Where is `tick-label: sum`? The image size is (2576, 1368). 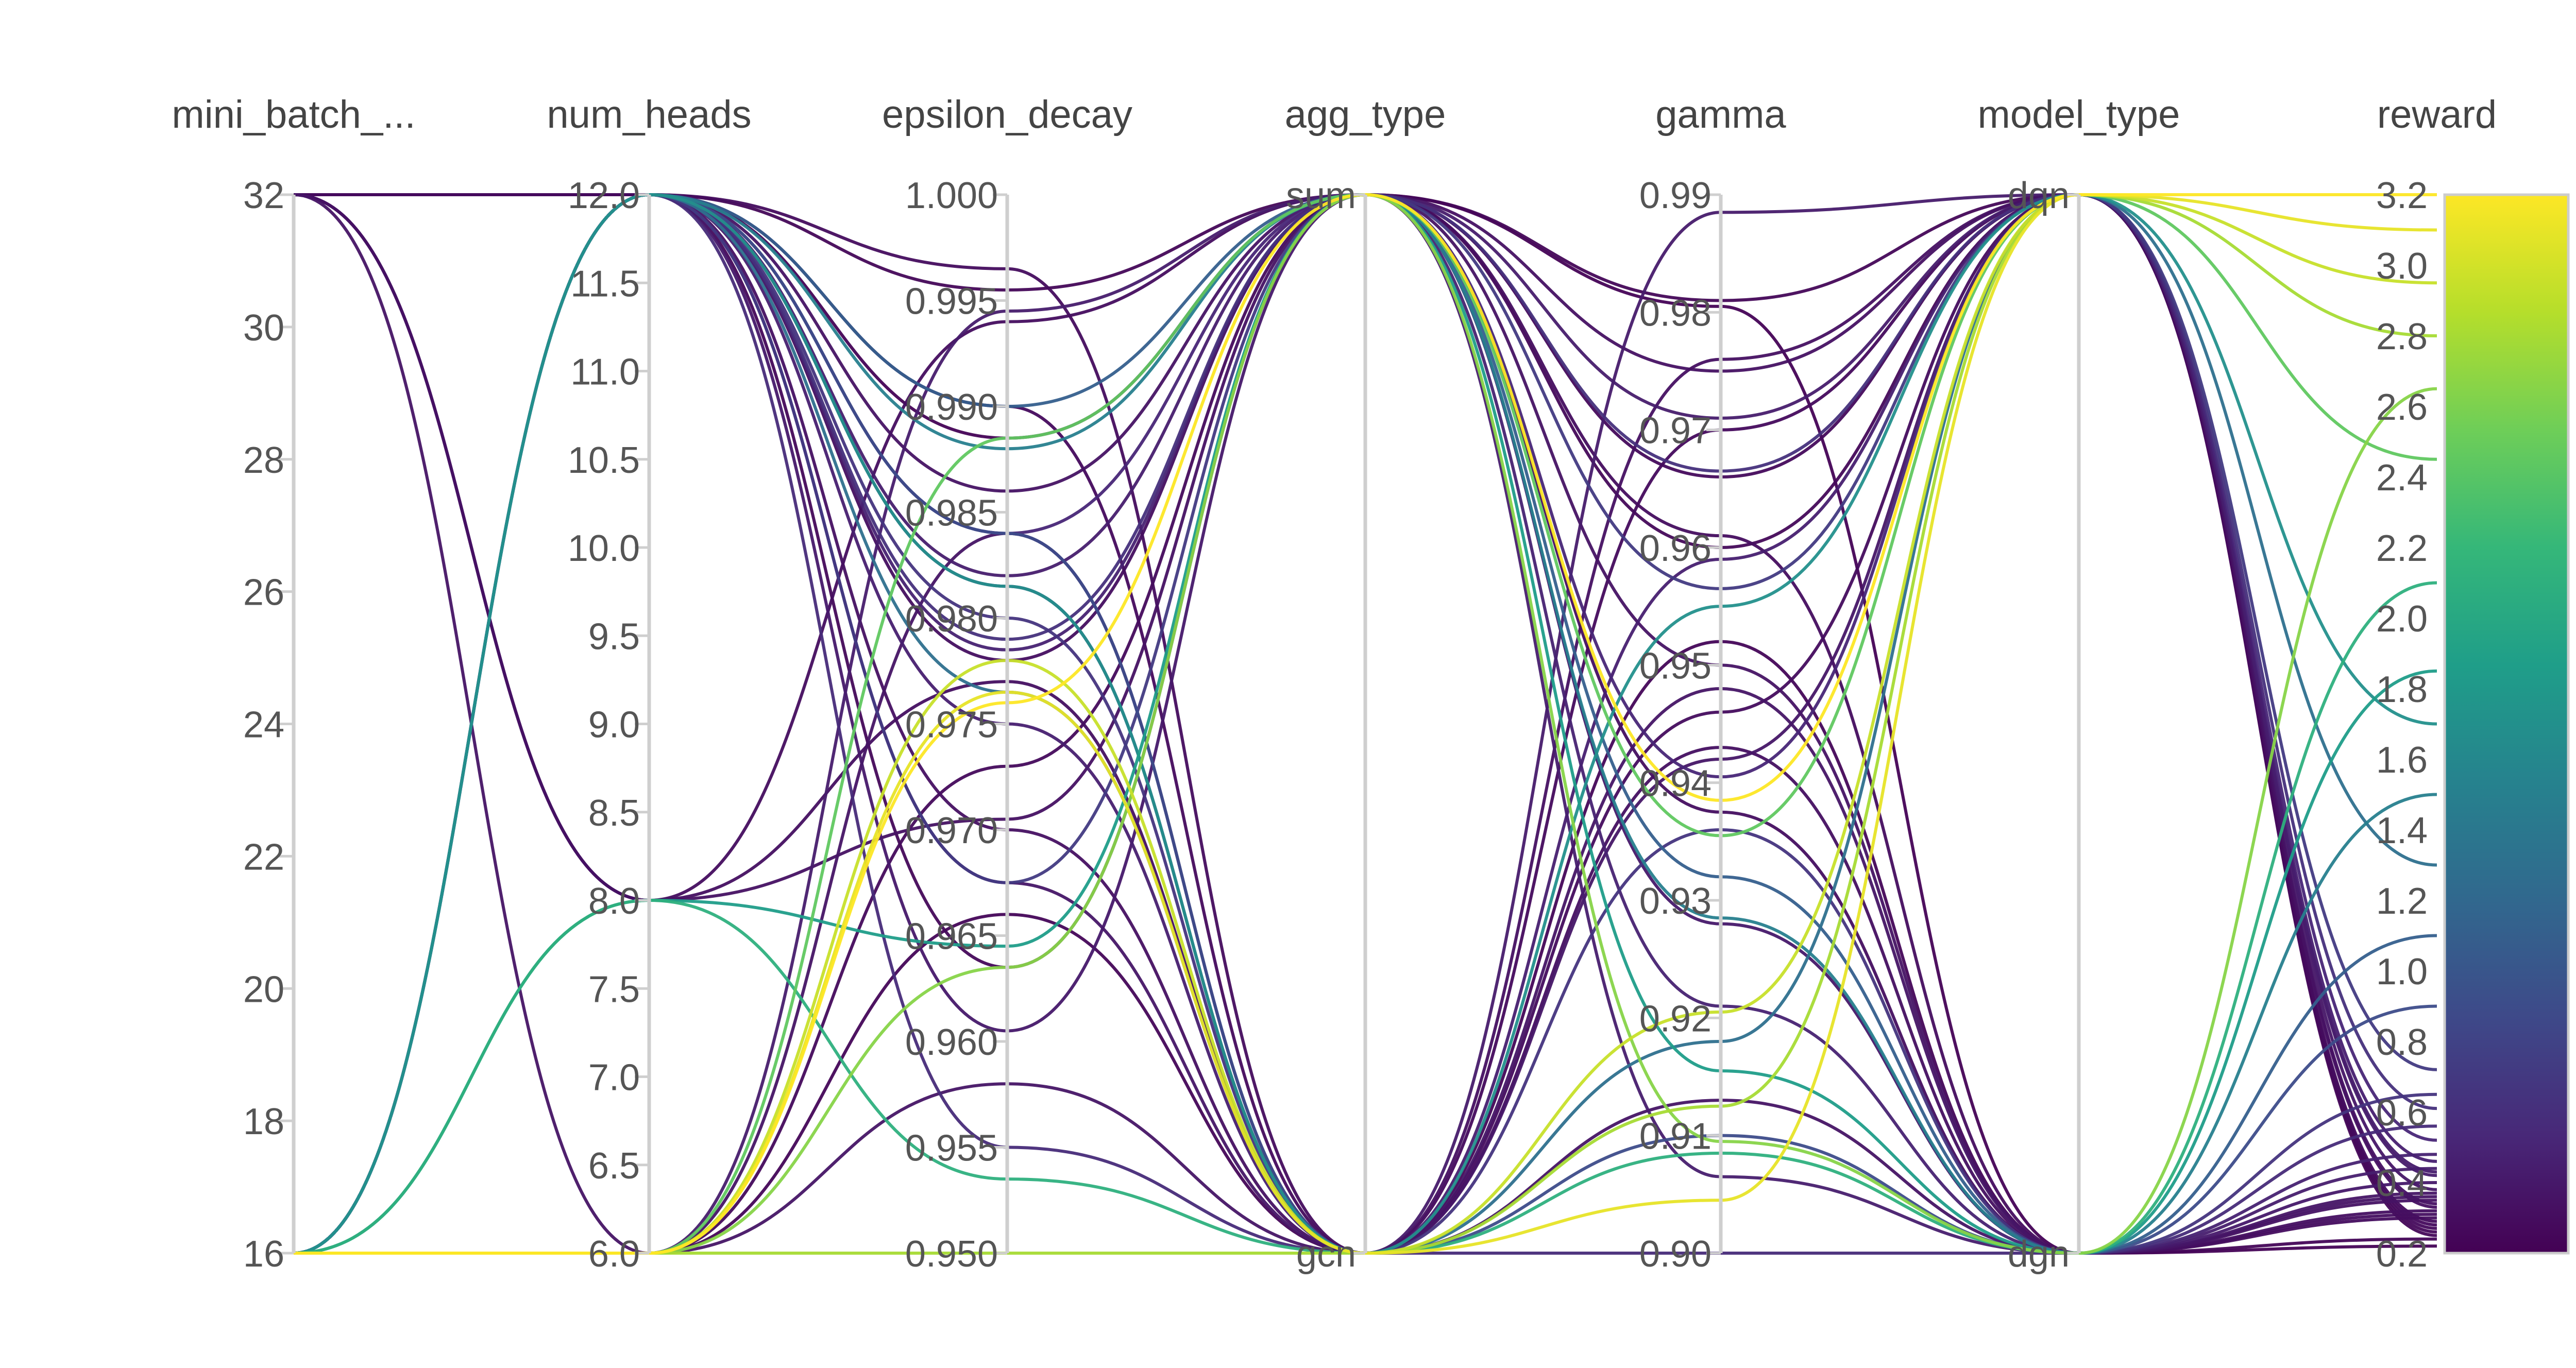 tick-label: sum is located at coordinates (1321, 195).